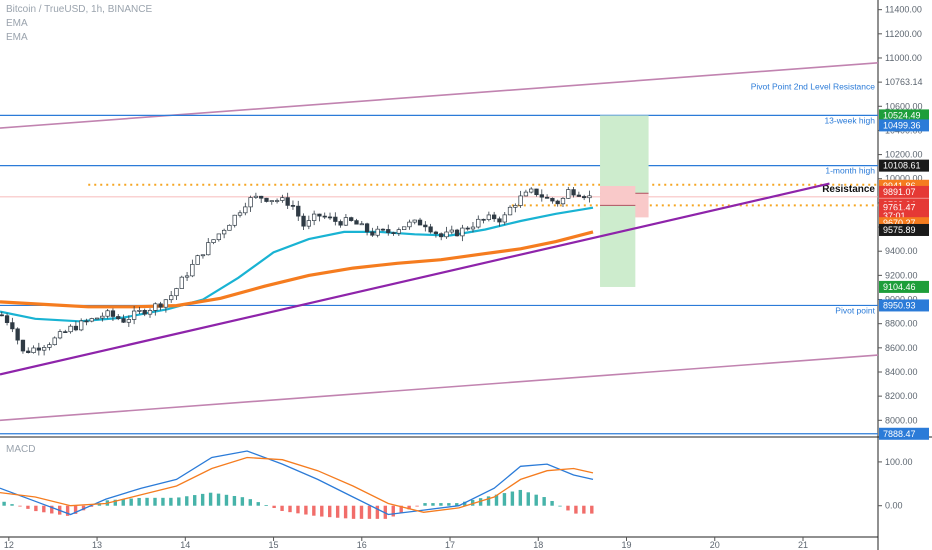  What do you see at coordinates (17, 37) in the screenshot?
I see `ema-legend-2: EMA` at bounding box center [17, 37].